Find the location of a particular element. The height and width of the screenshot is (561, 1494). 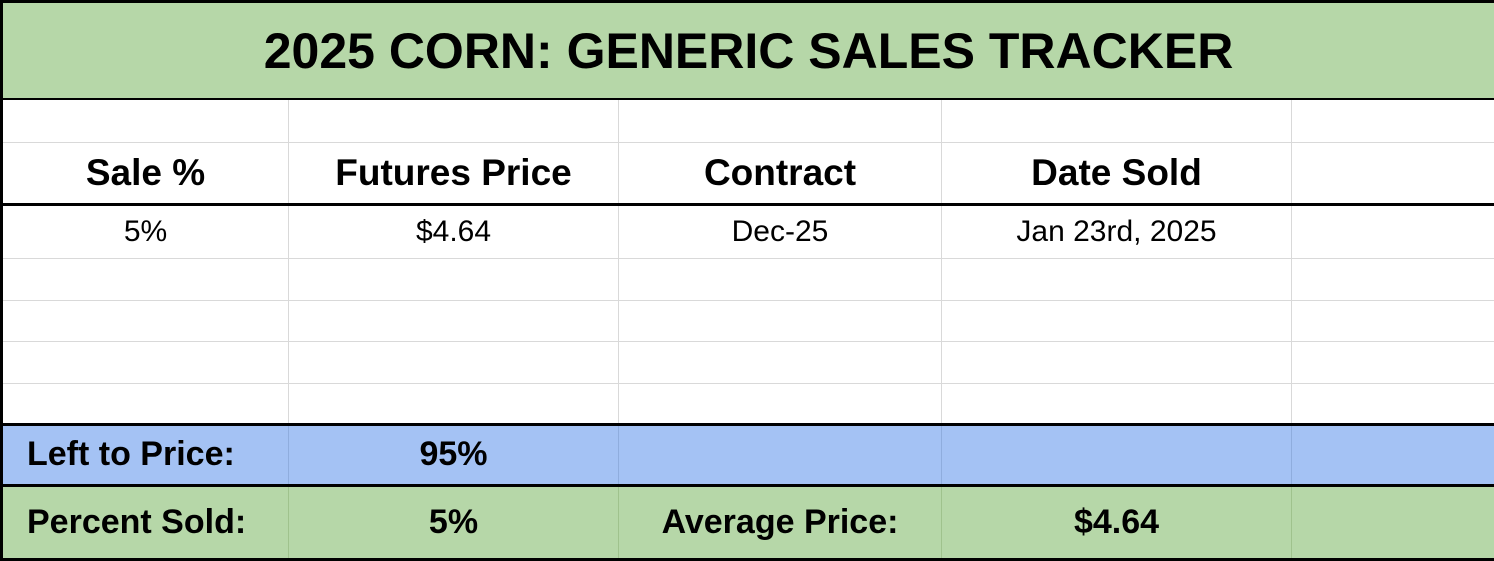

percent-sold-row: Percent Sold: 5% Average Price: $4.64 is located at coordinates (747, 522).